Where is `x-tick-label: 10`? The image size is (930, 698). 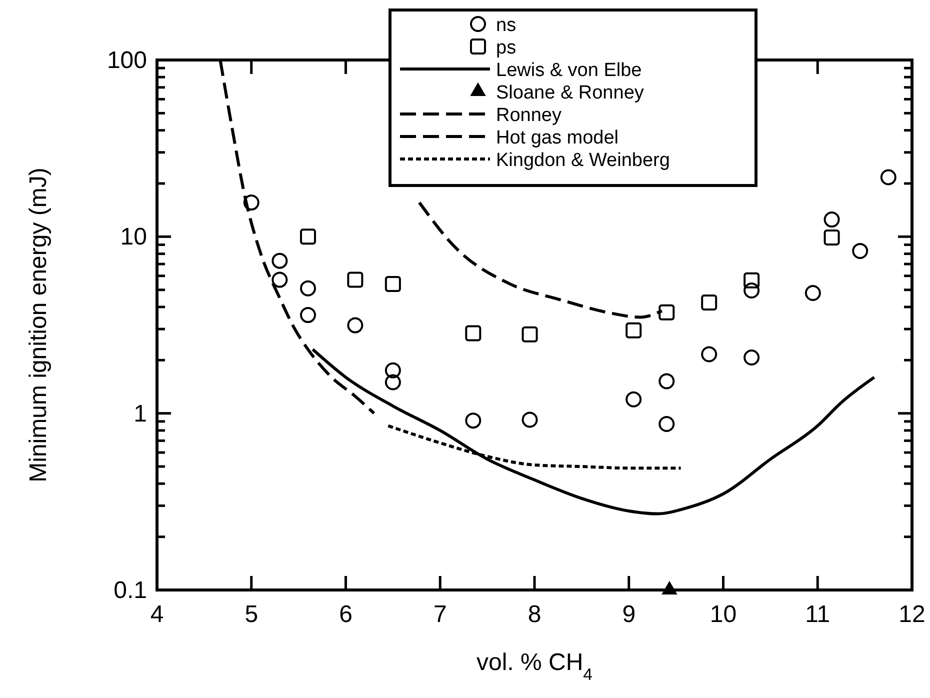
x-tick-label: 10 is located at coordinates (723, 614).